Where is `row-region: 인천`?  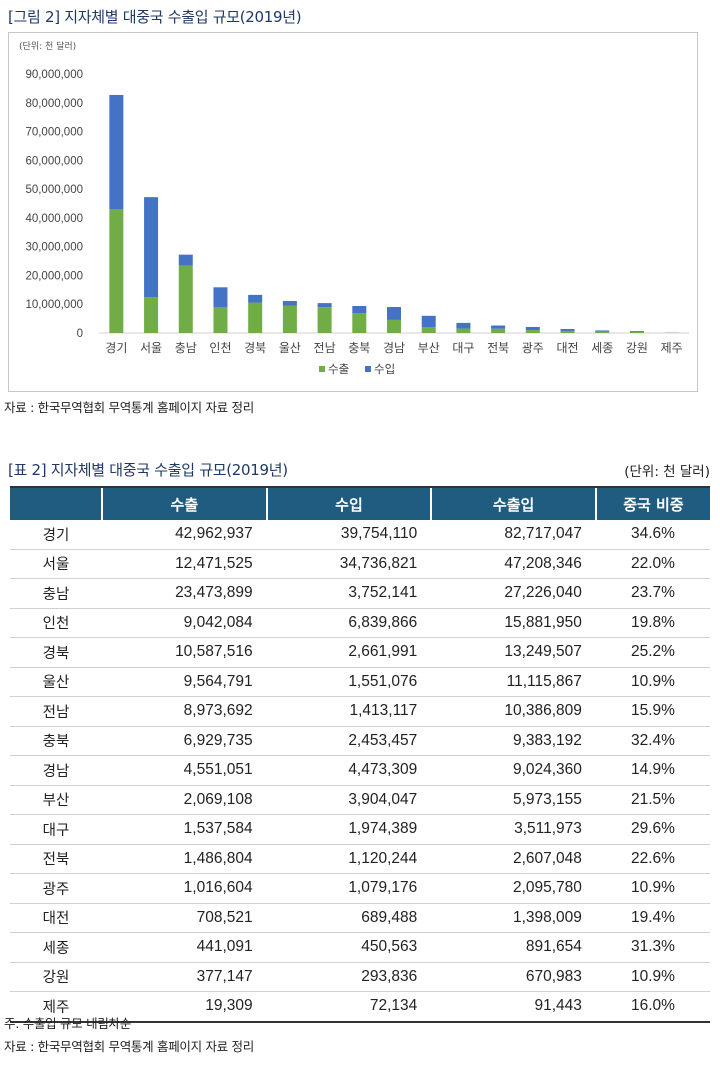
row-region: 인천 is located at coordinates (56, 623).